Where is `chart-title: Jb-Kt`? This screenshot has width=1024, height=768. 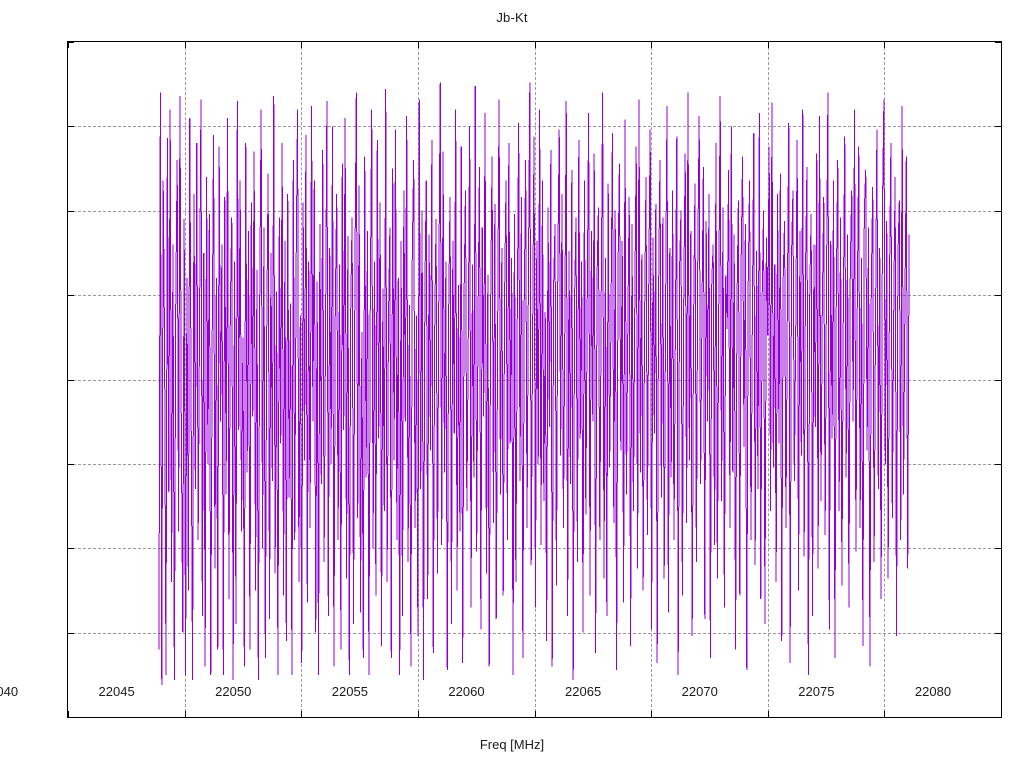 chart-title: Jb-Kt is located at coordinates (512, 17).